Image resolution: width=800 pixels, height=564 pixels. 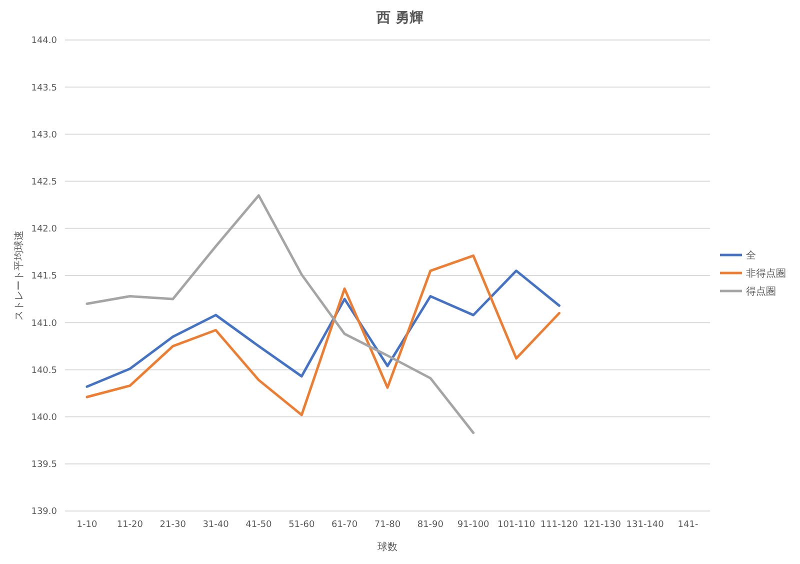 I want to click on y-tick-label: 139.0, so click(x=44, y=512).